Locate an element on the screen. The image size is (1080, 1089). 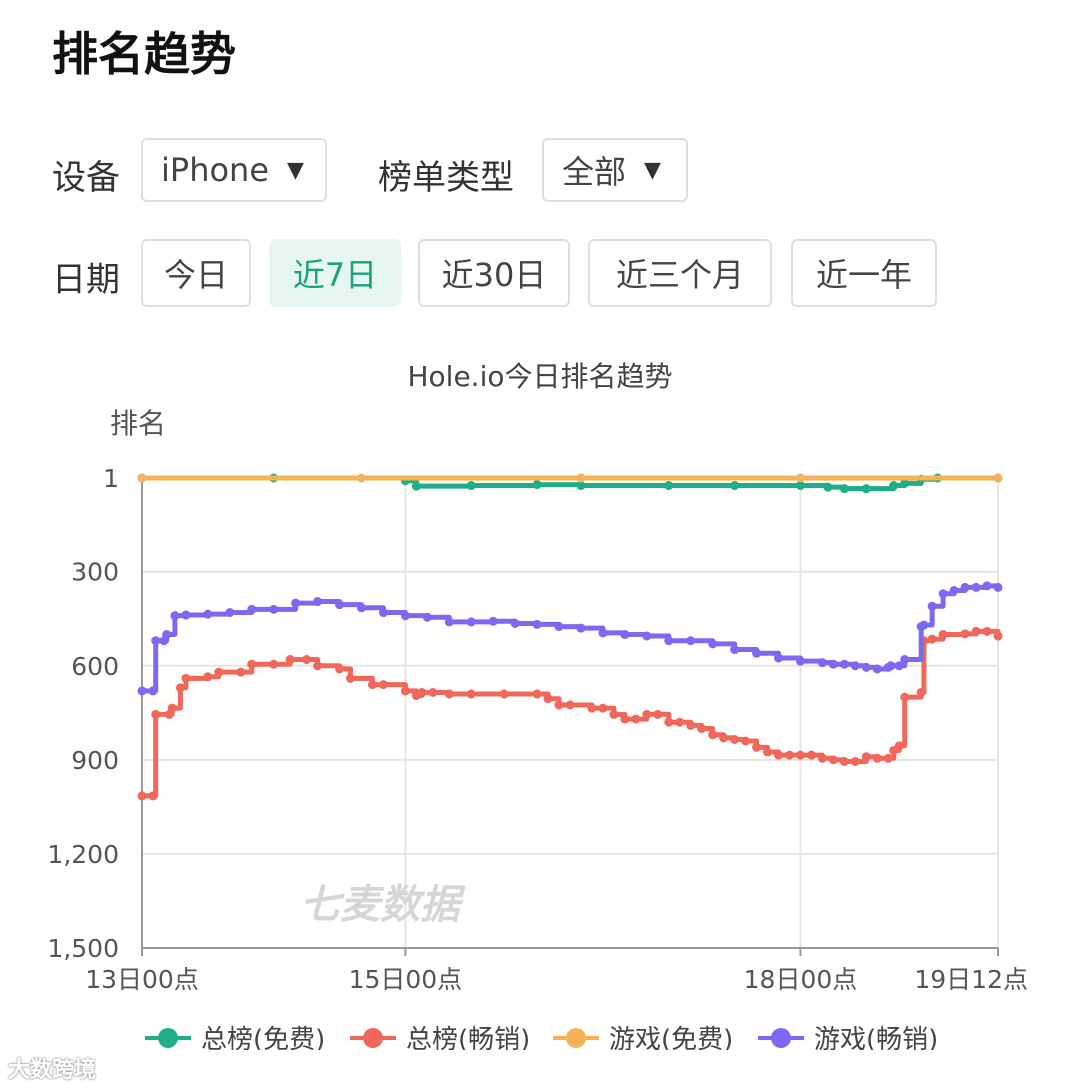
y-tick-label: 1,200 is located at coordinates (83, 854).